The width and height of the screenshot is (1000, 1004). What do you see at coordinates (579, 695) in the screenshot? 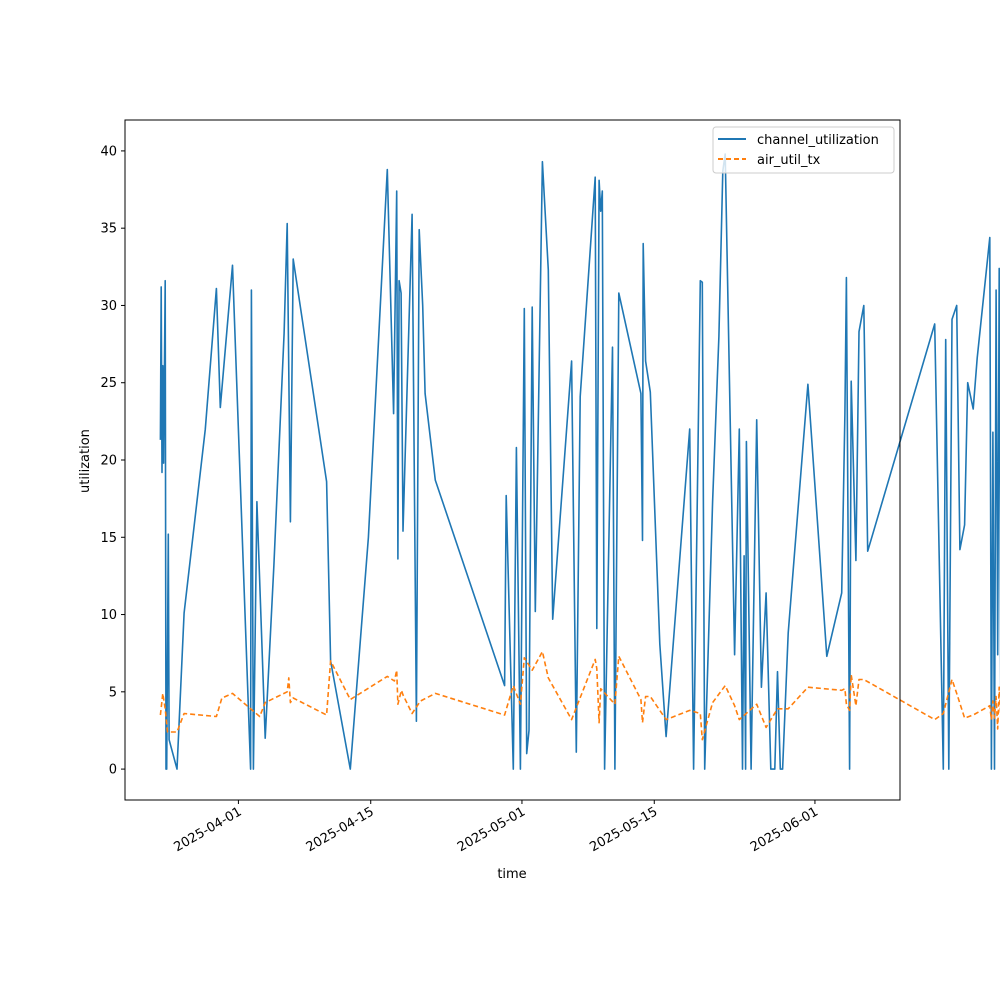
I see `series-line-air-util-tx` at bounding box center [579, 695].